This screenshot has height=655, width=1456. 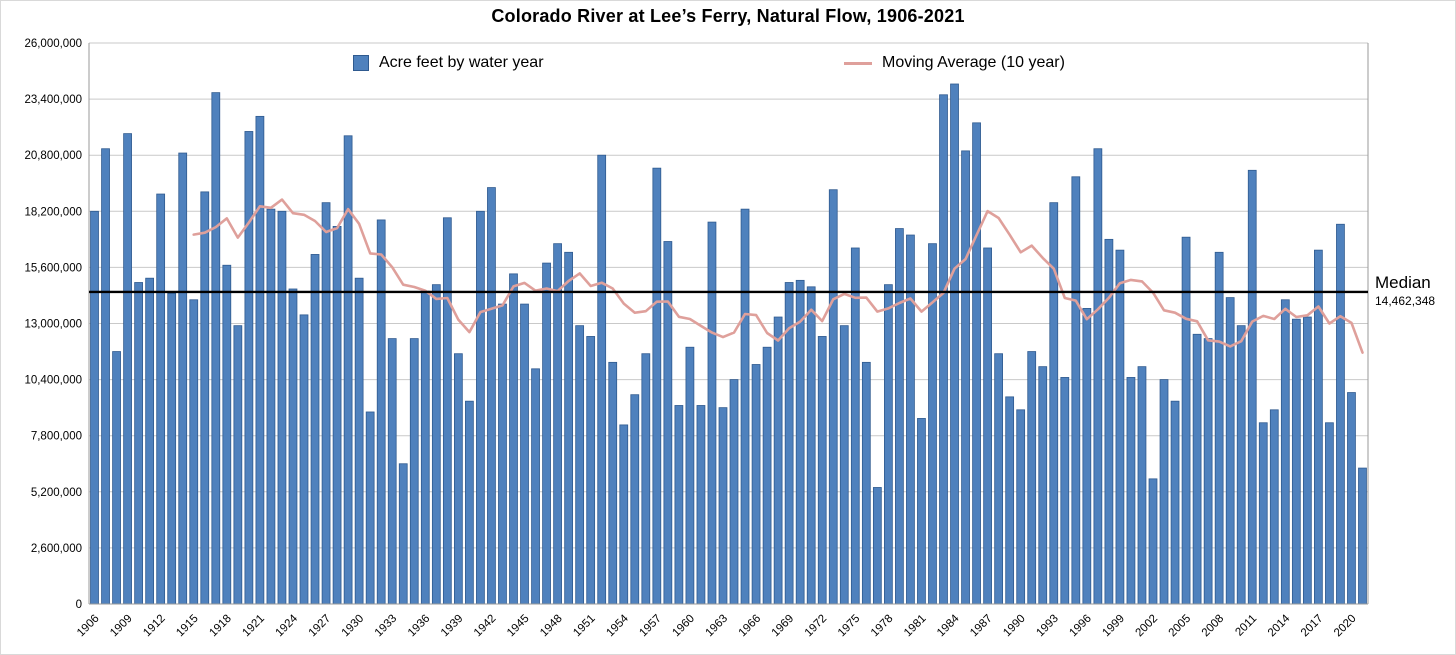 What do you see at coordinates (105, 376) in the screenshot?
I see `bar-1907` at bounding box center [105, 376].